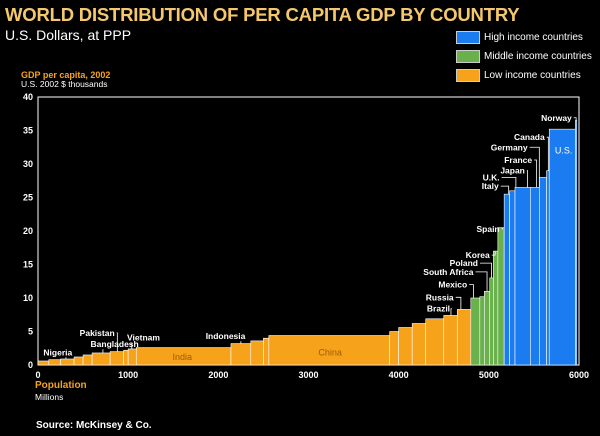 The height and width of the screenshot is (436, 600). What do you see at coordinates (94, 425) in the screenshot?
I see `source-note: Source: McKinsey & Co.` at bounding box center [94, 425].